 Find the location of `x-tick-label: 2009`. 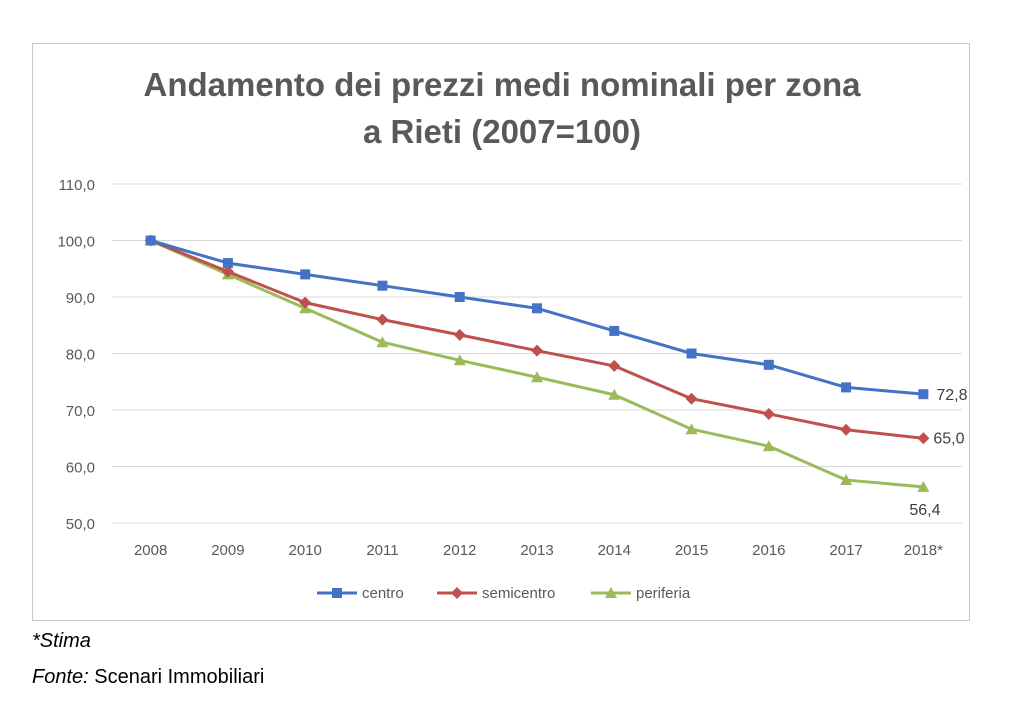

x-tick-label: 2009 is located at coordinates (227, 550).